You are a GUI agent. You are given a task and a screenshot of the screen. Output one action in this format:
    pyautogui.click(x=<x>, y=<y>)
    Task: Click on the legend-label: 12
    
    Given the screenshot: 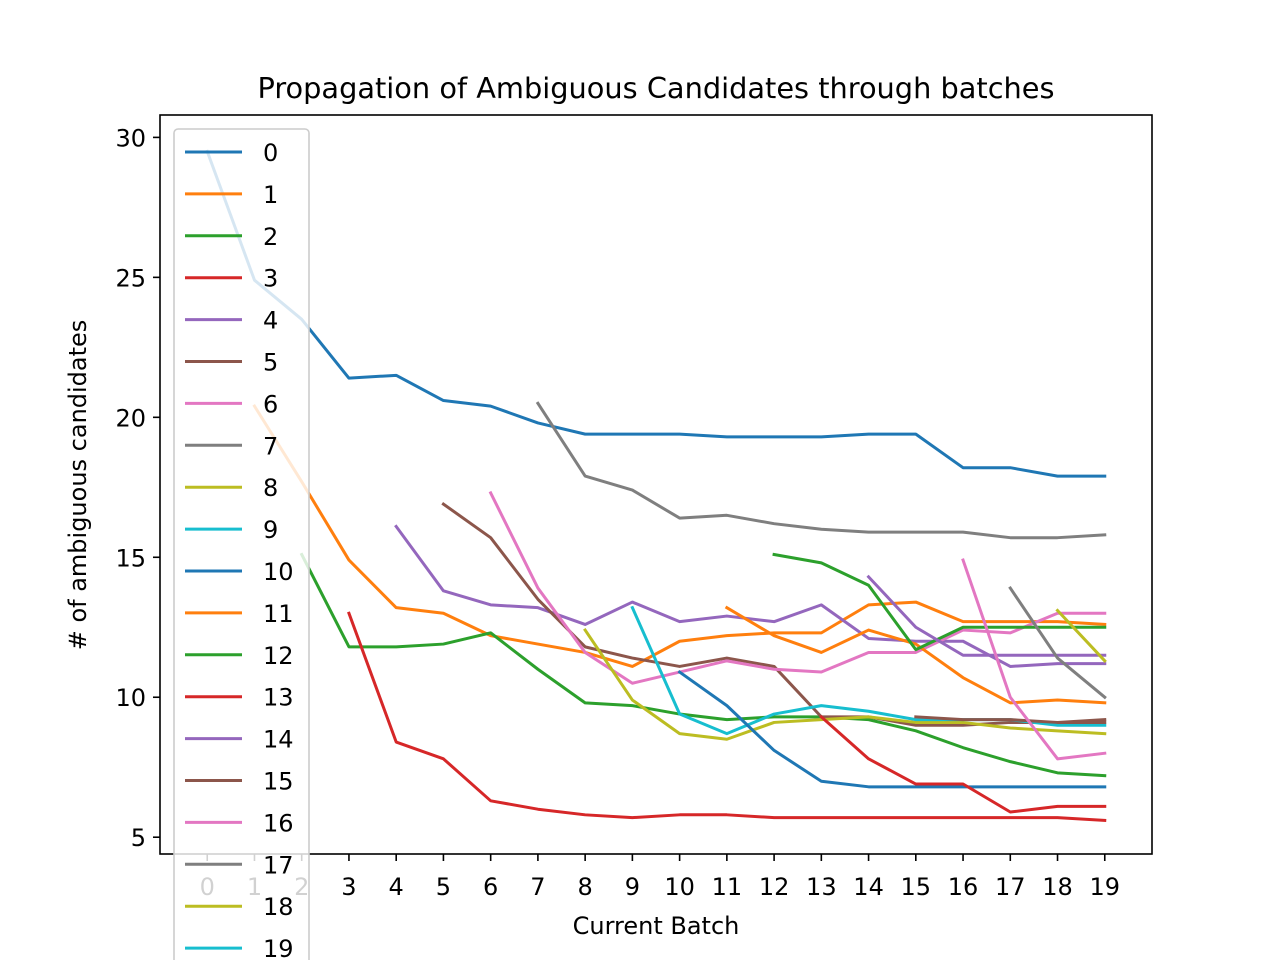 What is the action you would take?
    pyautogui.click(x=278, y=656)
    